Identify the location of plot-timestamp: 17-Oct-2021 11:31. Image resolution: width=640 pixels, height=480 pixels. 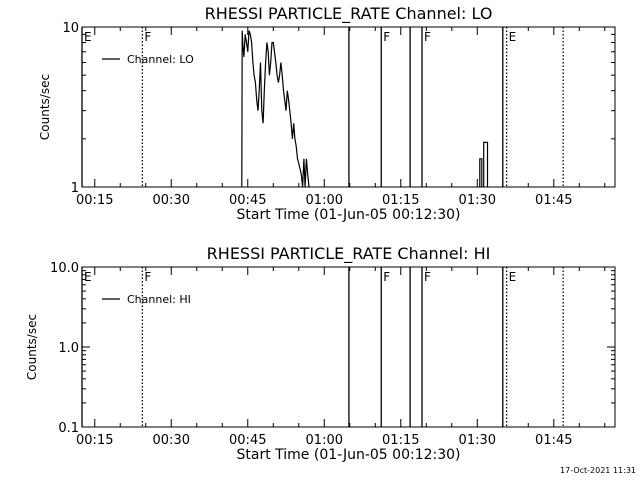
(598, 470).